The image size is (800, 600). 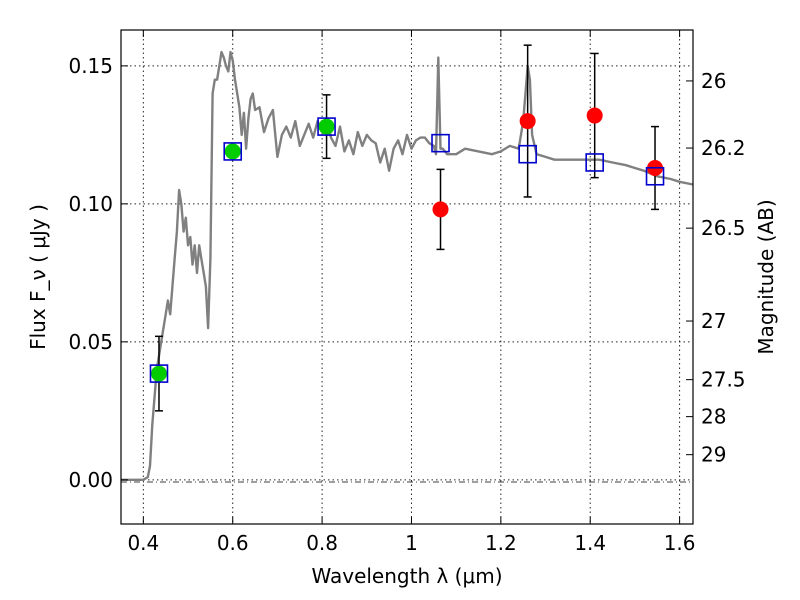 I want to click on y2-tick-label: 28, so click(x=713, y=417).